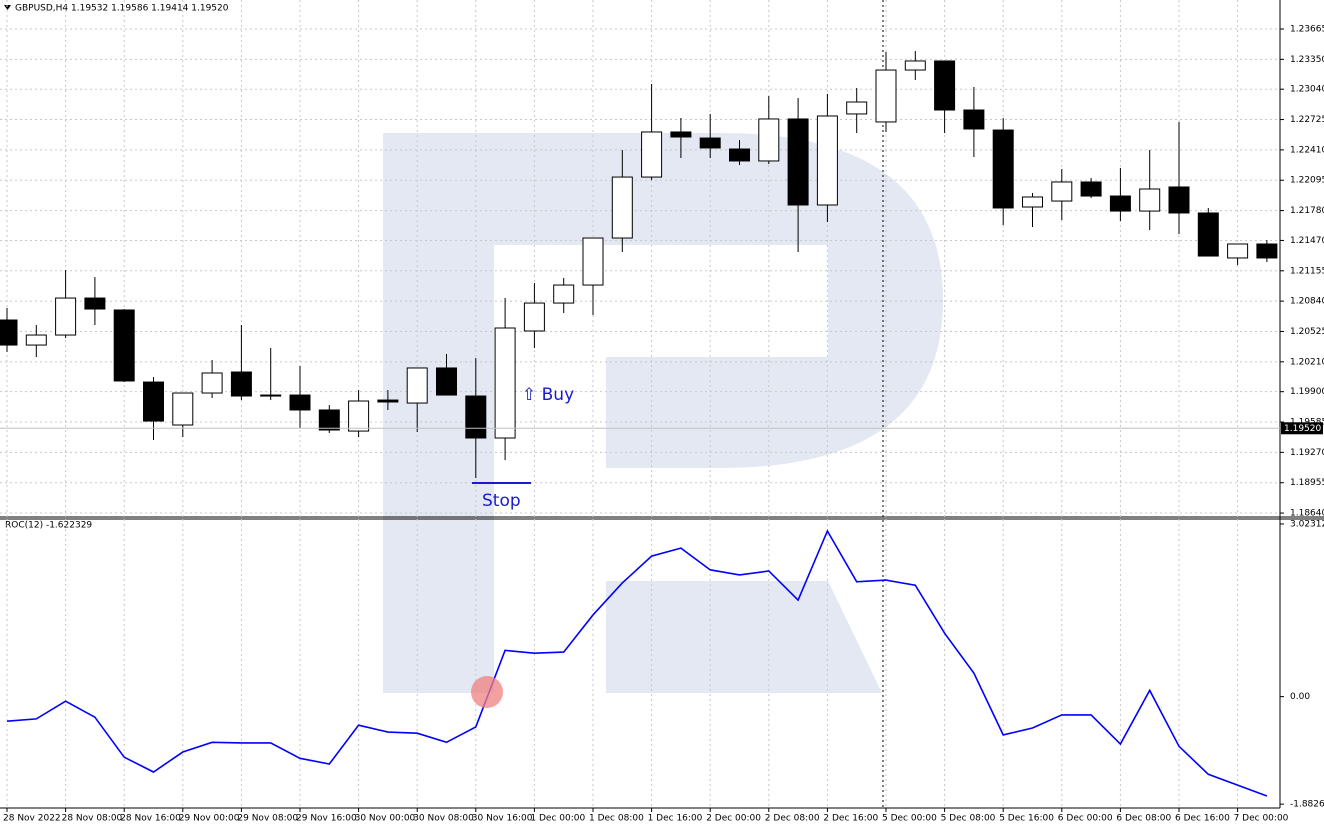  What do you see at coordinates (1085, 819) in the screenshot?
I see `x-tick-label: 6 Dec 00:00` at bounding box center [1085, 819].